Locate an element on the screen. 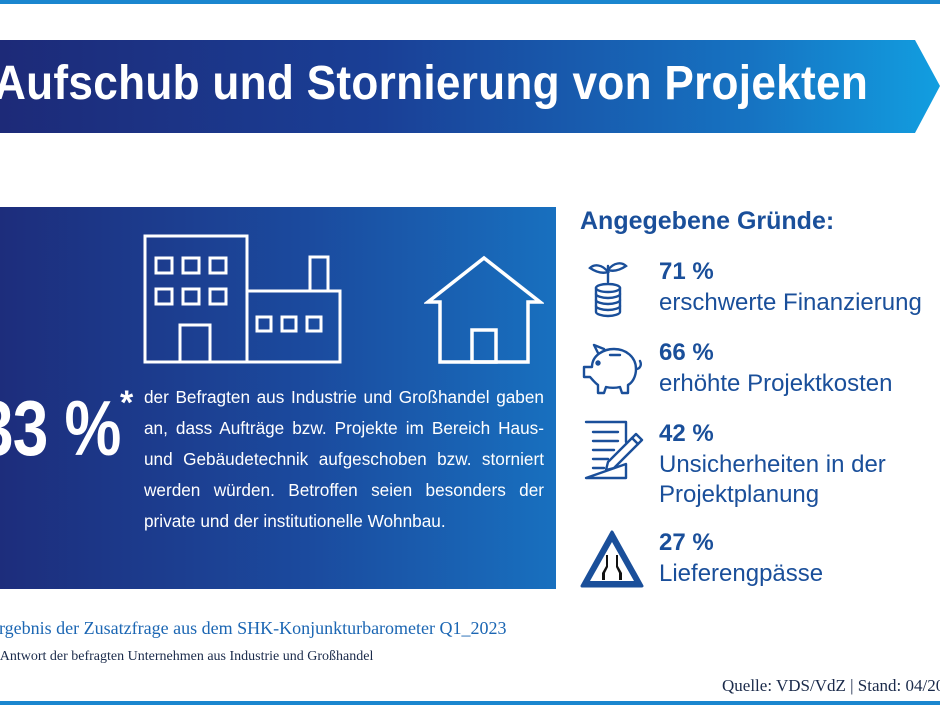  reason-percentage: 27 % is located at coordinates (686, 542).